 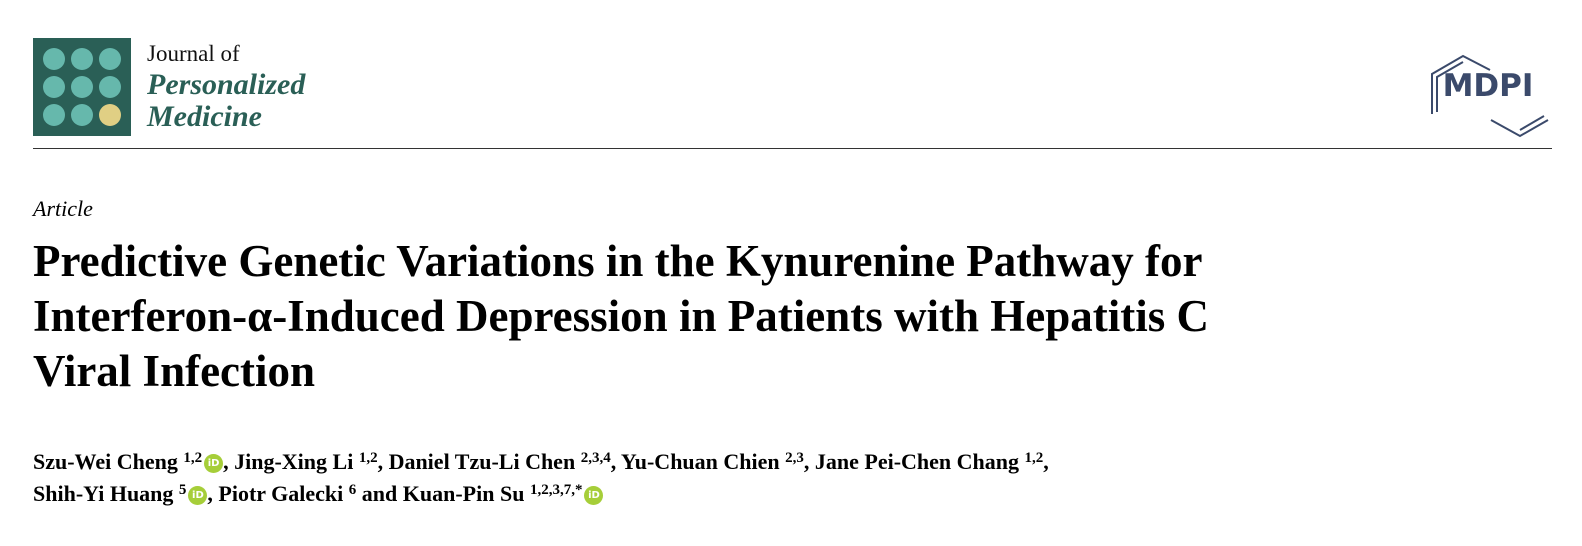 What do you see at coordinates (352, 490) in the screenshot?
I see `author-affiliation: 6` at bounding box center [352, 490].